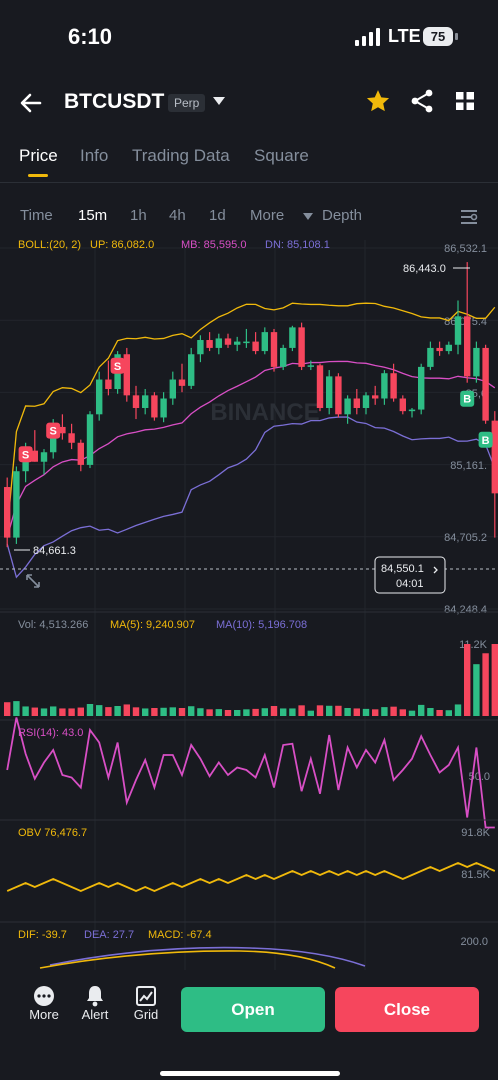 This screenshot has height=1080, width=498. Describe the element at coordinates (465, 610) in the screenshot. I see `price-axis-label: 84,248.4` at that location.